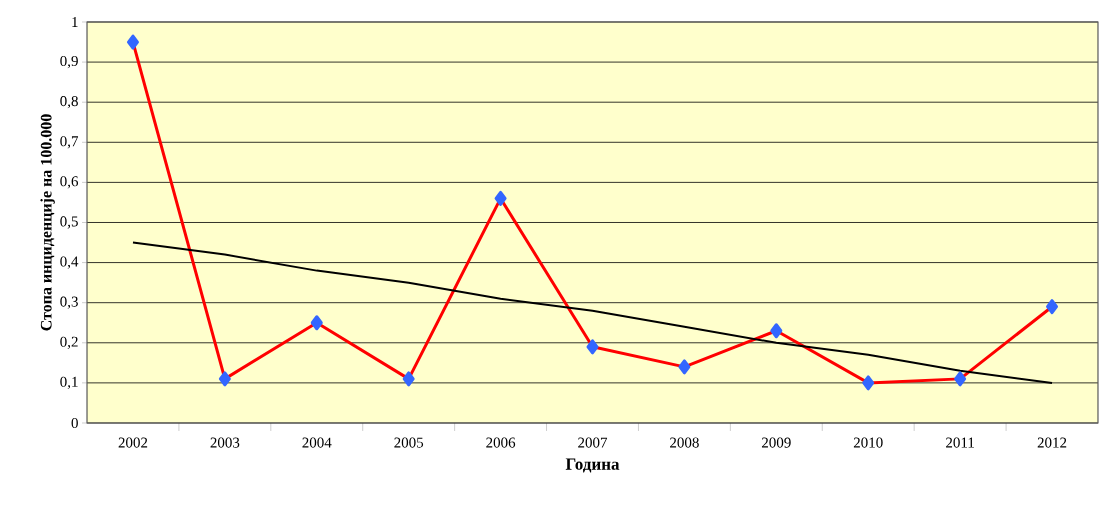 The width and height of the screenshot is (1101, 506). I want to click on x-tick-label: 2005, so click(409, 442).